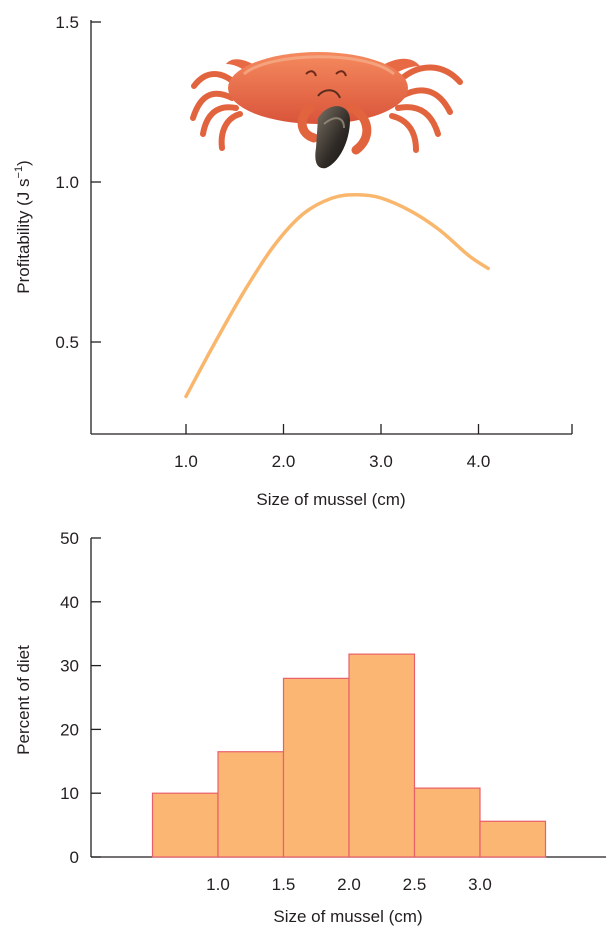 This screenshot has width=606, height=932. Describe the element at coordinates (67, 22) in the screenshot. I see `y-tick-label: 1.5` at that location.